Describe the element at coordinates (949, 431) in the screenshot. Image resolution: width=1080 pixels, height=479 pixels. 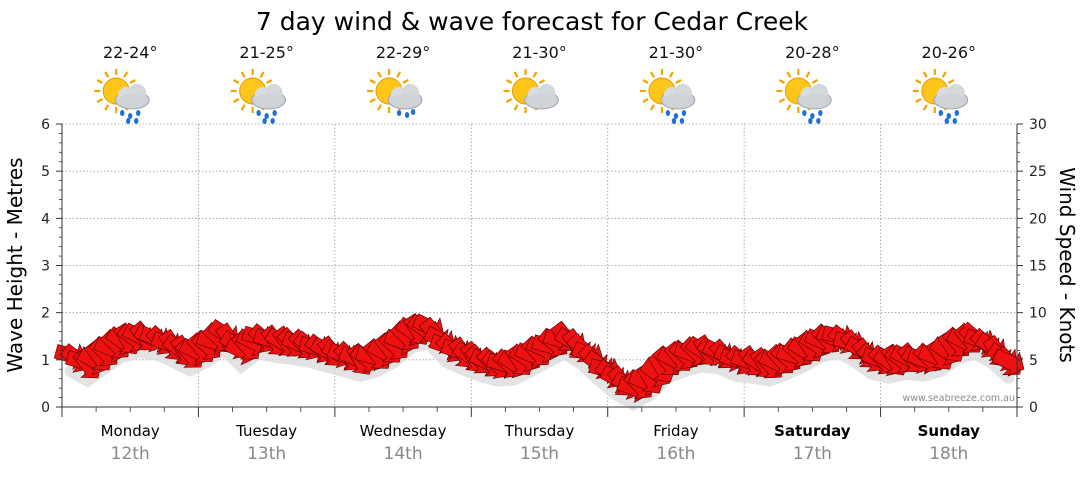
I see `day-name-label: Sunday` at that location.